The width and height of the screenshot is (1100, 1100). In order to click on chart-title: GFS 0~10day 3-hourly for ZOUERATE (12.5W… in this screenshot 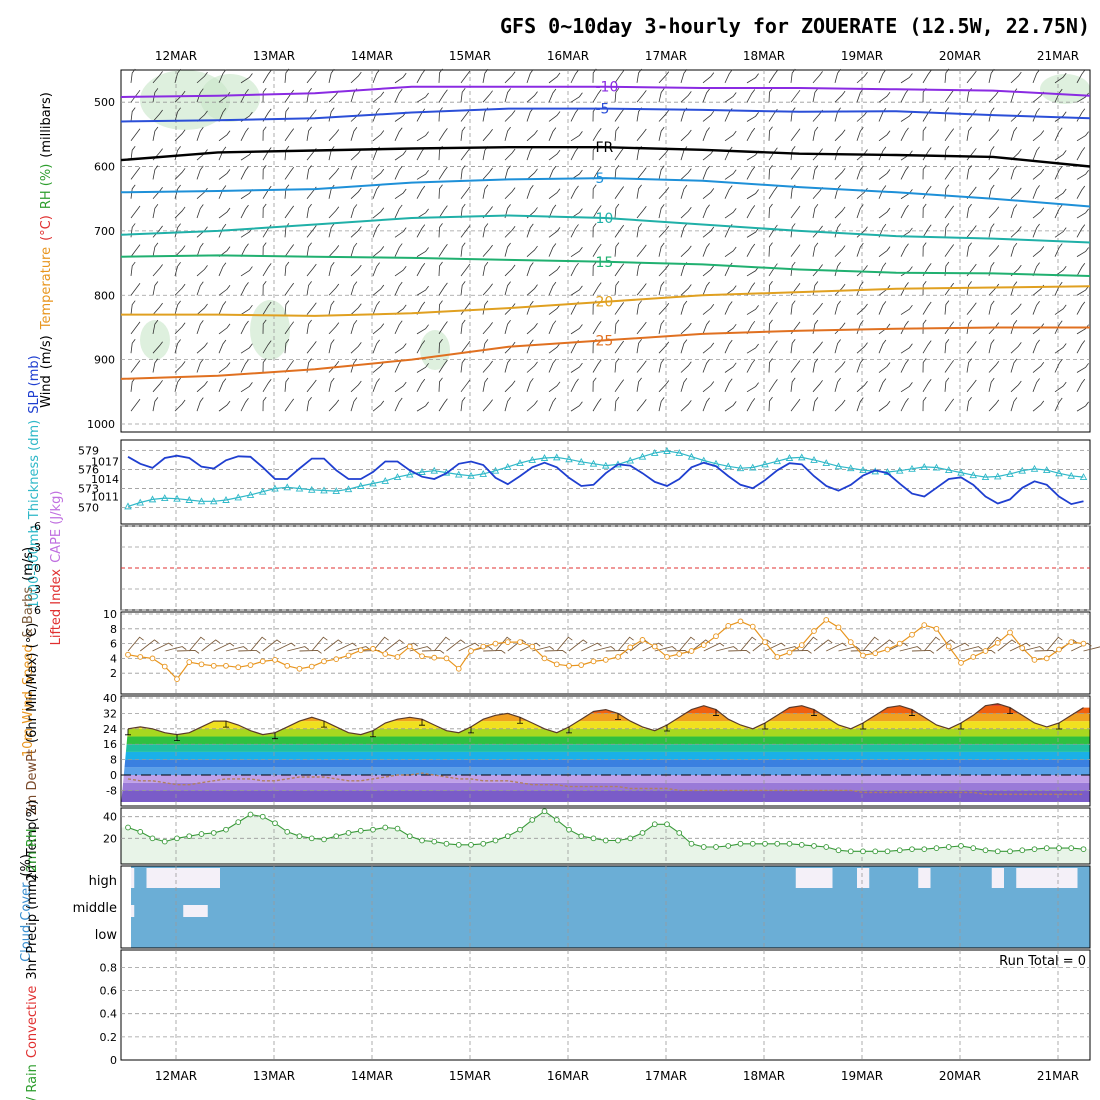, I will do `click(795, 26)`.